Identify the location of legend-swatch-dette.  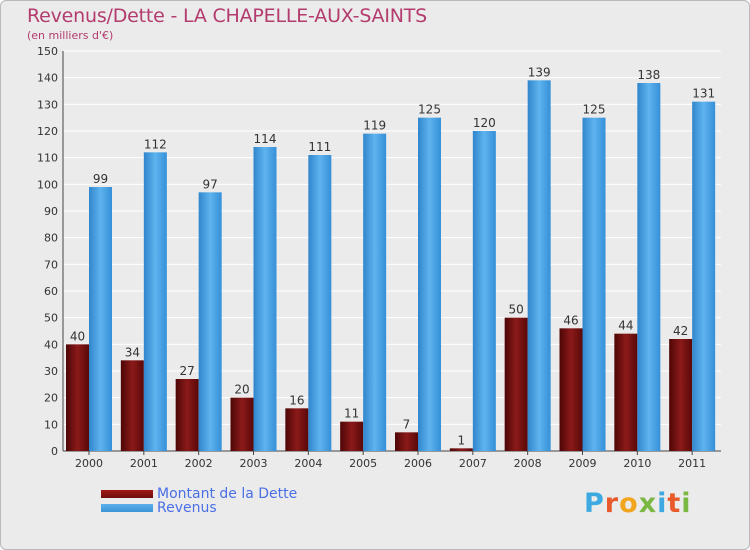
(127, 494).